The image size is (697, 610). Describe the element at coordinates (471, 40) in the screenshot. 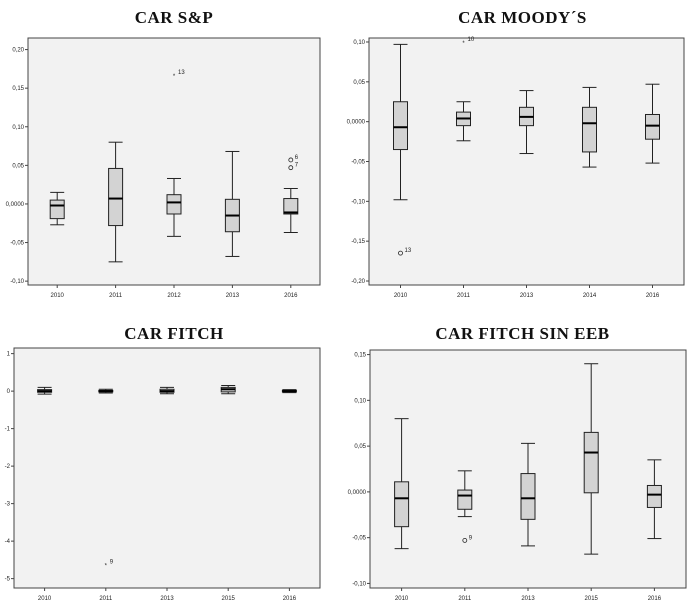

I see `outlier-label: 10` at that location.